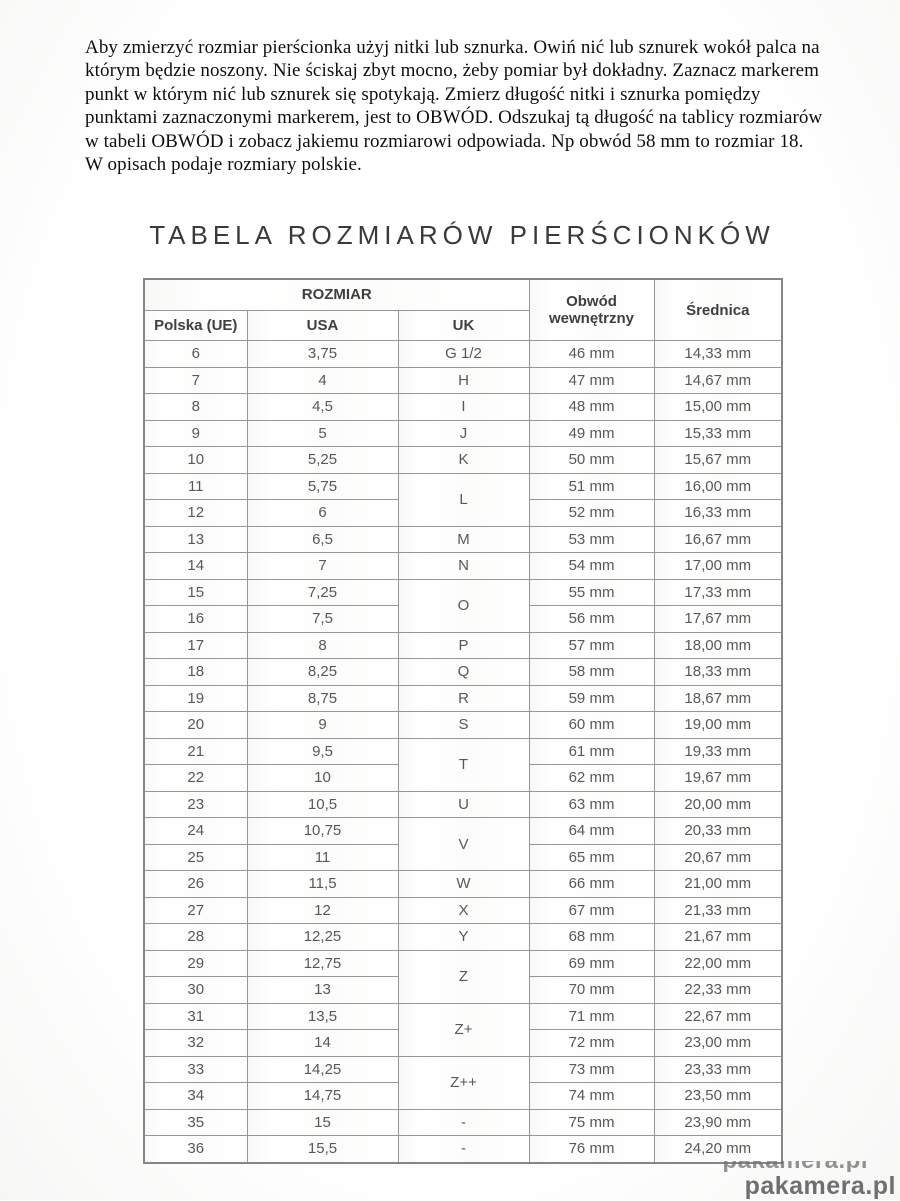 The image size is (900, 1201). What do you see at coordinates (463, 672) in the screenshot?
I see `cell-uk: Q` at bounding box center [463, 672].